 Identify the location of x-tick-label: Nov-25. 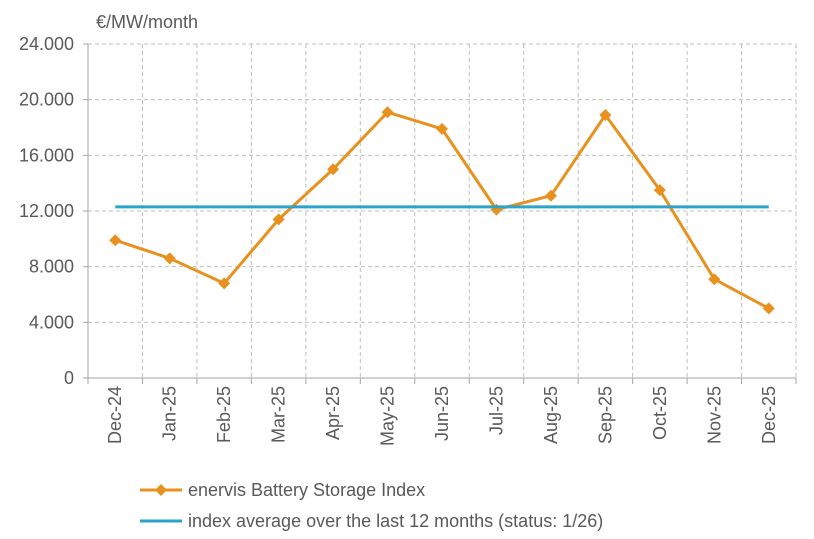
(714, 415).